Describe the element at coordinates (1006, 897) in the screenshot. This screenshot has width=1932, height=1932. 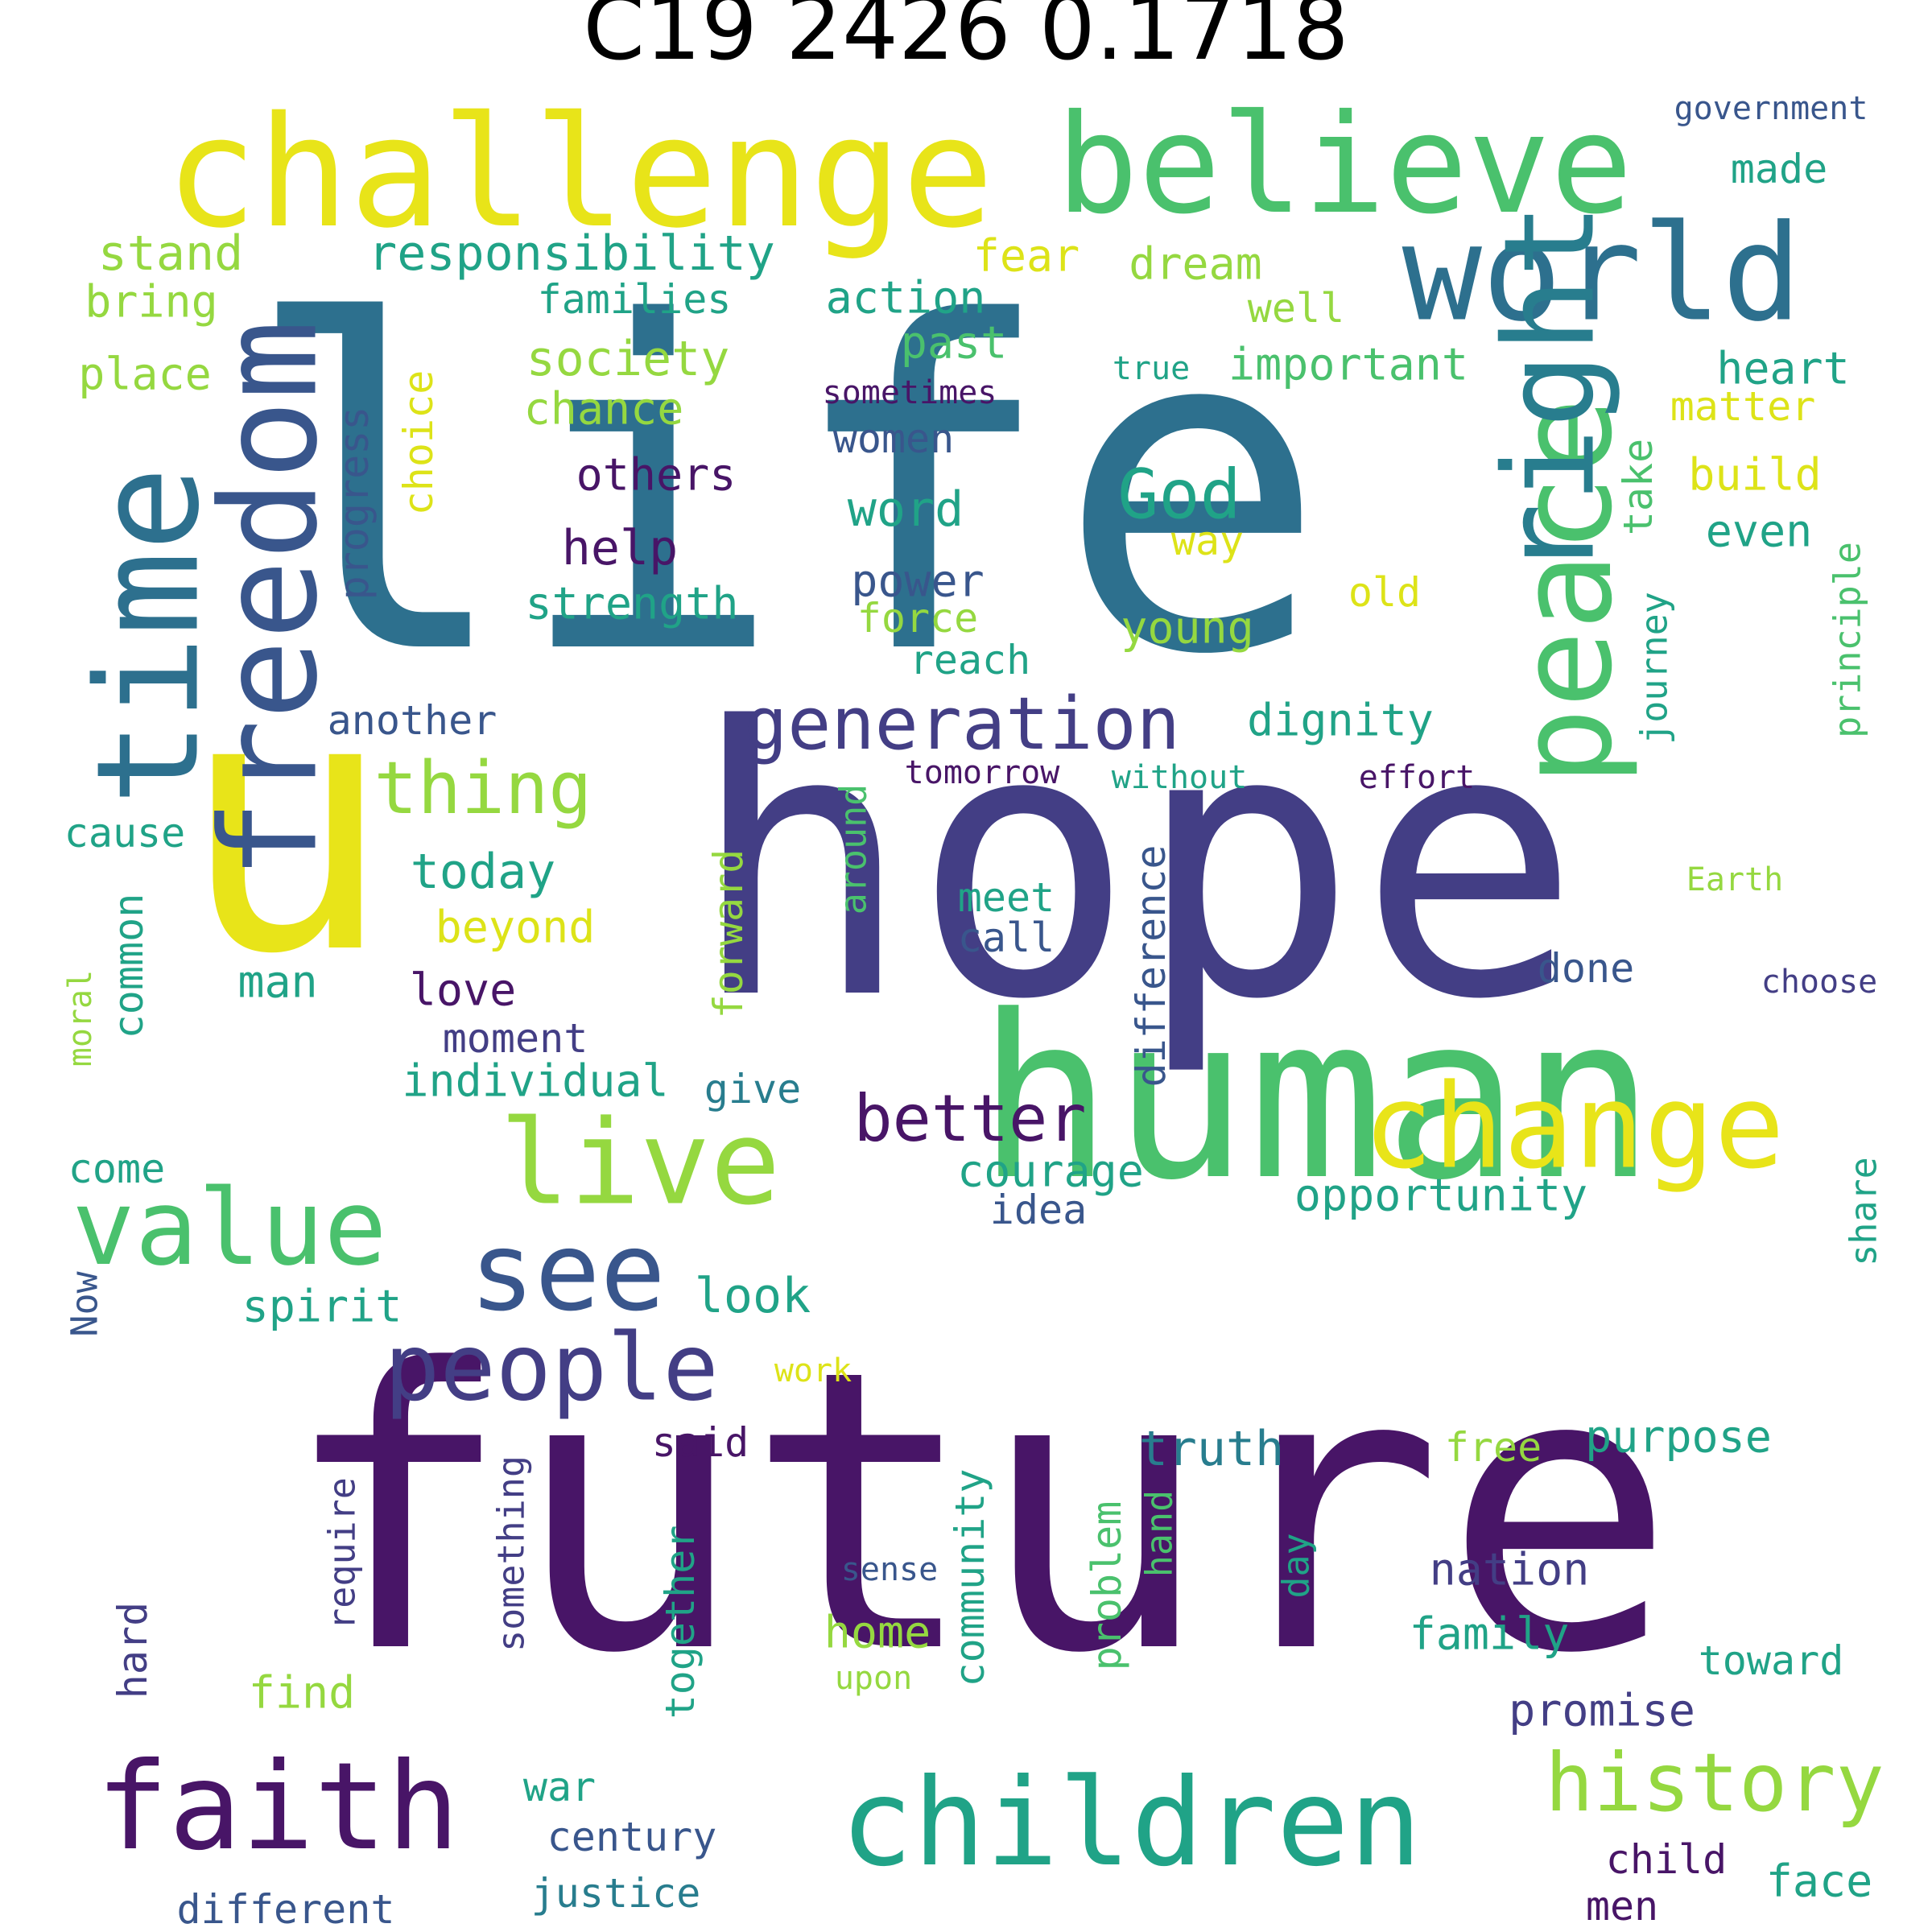
I see `word-meet: meet` at that location.